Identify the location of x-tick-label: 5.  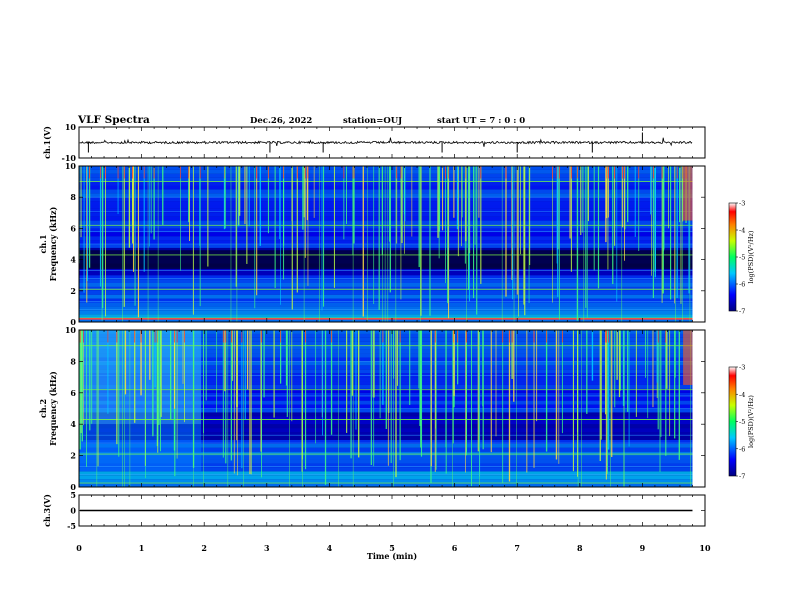
(392, 548).